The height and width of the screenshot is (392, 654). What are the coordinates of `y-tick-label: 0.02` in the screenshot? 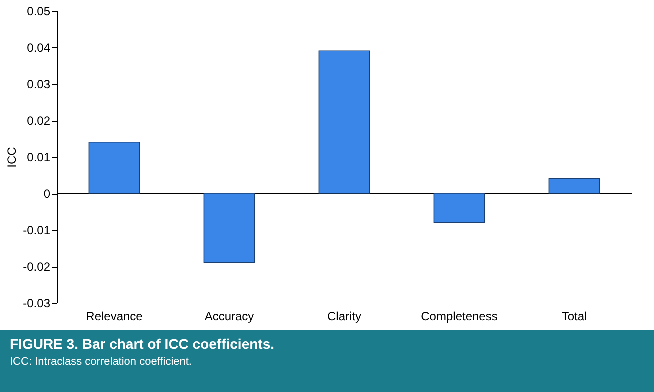 It's located at (39, 121).